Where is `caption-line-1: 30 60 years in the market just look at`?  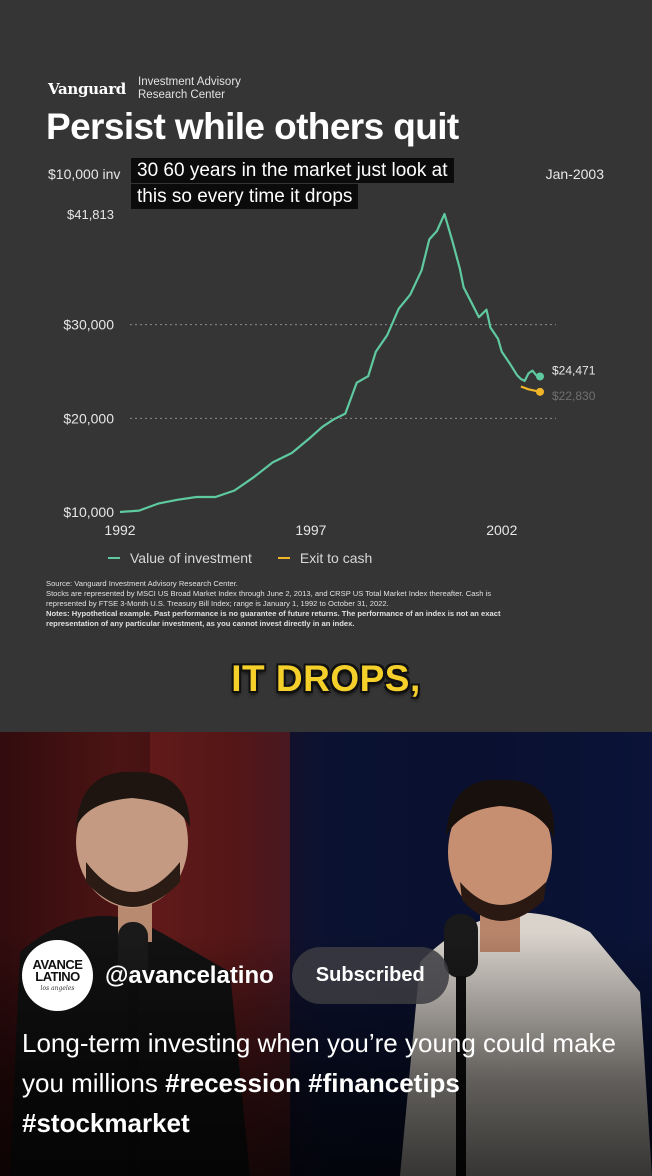
caption-line-1: 30 60 years in the market just look at is located at coordinates (292, 170).